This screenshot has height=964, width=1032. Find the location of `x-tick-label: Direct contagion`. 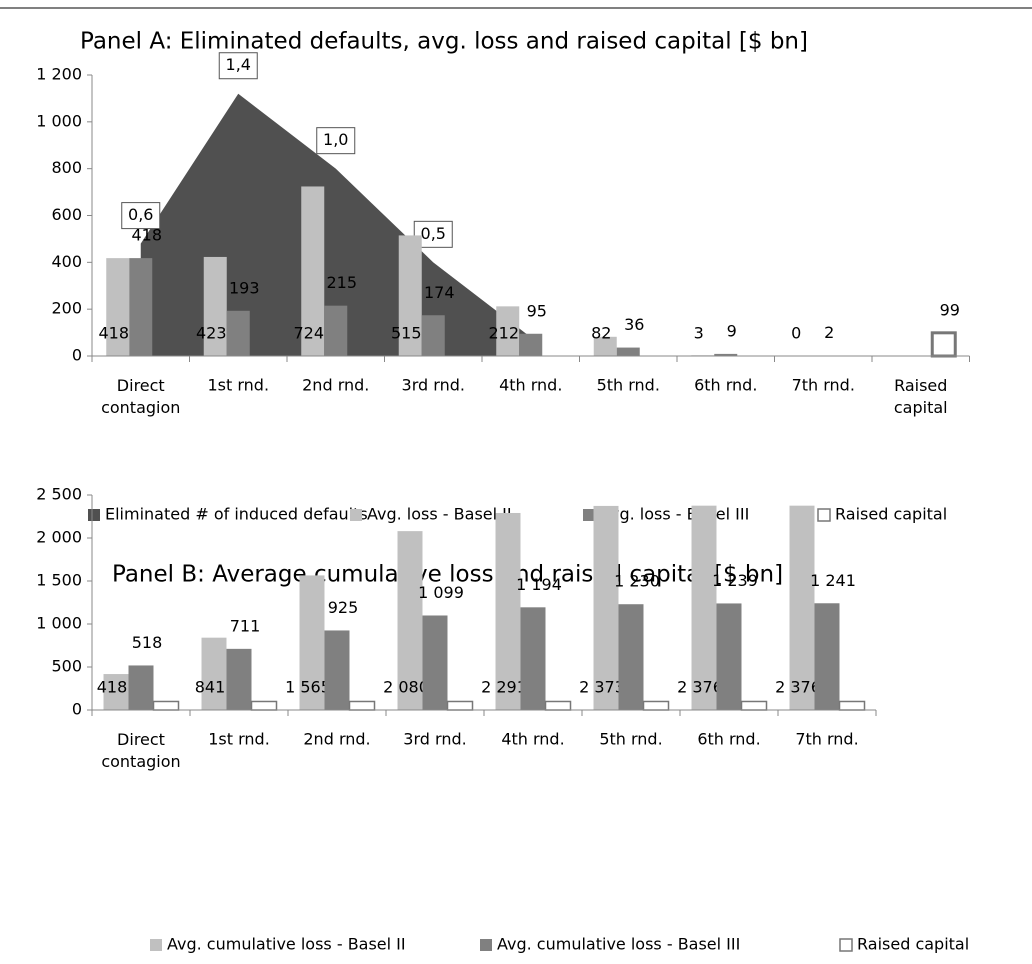

x-tick-label: Direct contagion is located at coordinates (140, 396).